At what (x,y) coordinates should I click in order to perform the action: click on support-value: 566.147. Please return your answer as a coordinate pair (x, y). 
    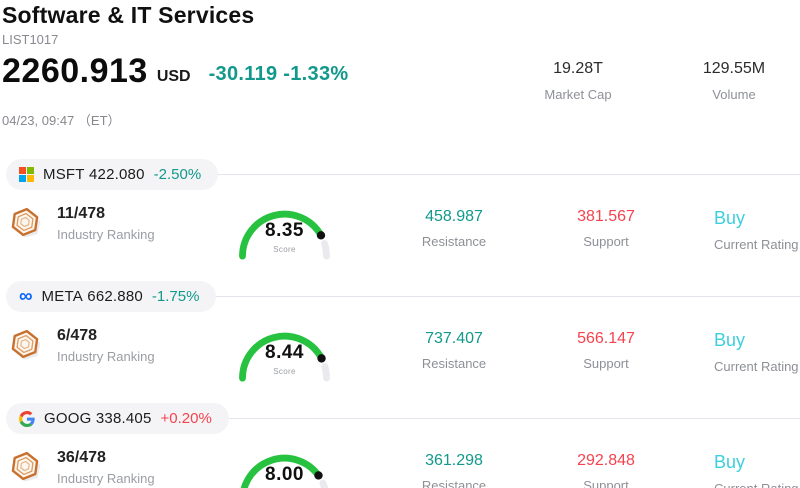
    Looking at the image, I should click on (606, 338).